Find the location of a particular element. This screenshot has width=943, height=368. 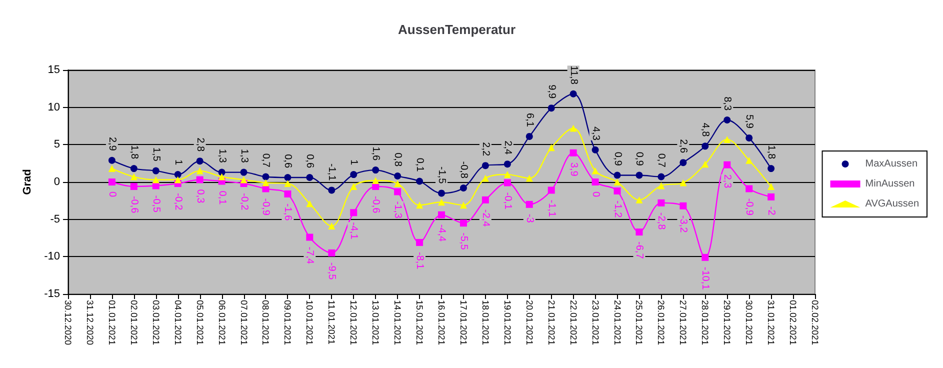

data-label: -2,8 is located at coordinates (661, 221).